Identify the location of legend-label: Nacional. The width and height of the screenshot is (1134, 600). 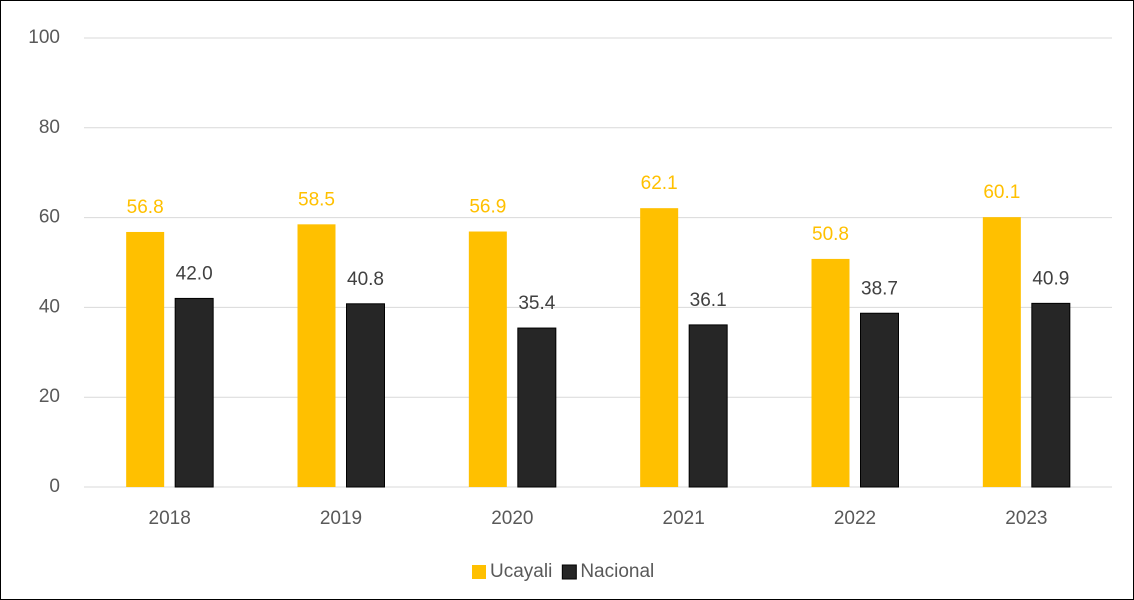
(617, 571).